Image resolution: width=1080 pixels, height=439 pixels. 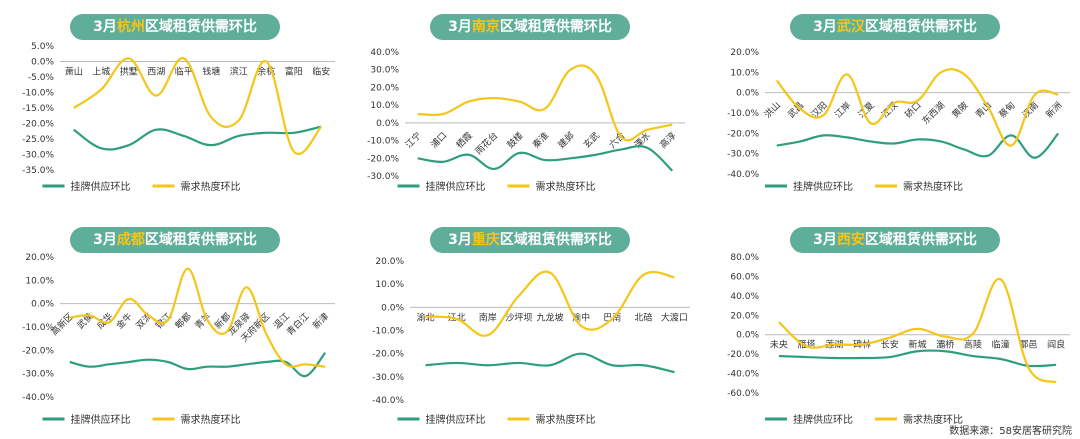 What do you see at coordinates (384, 71) in the screenshot?
I see `y-tick-label: 30.0%` at bounding box center [384, 71].